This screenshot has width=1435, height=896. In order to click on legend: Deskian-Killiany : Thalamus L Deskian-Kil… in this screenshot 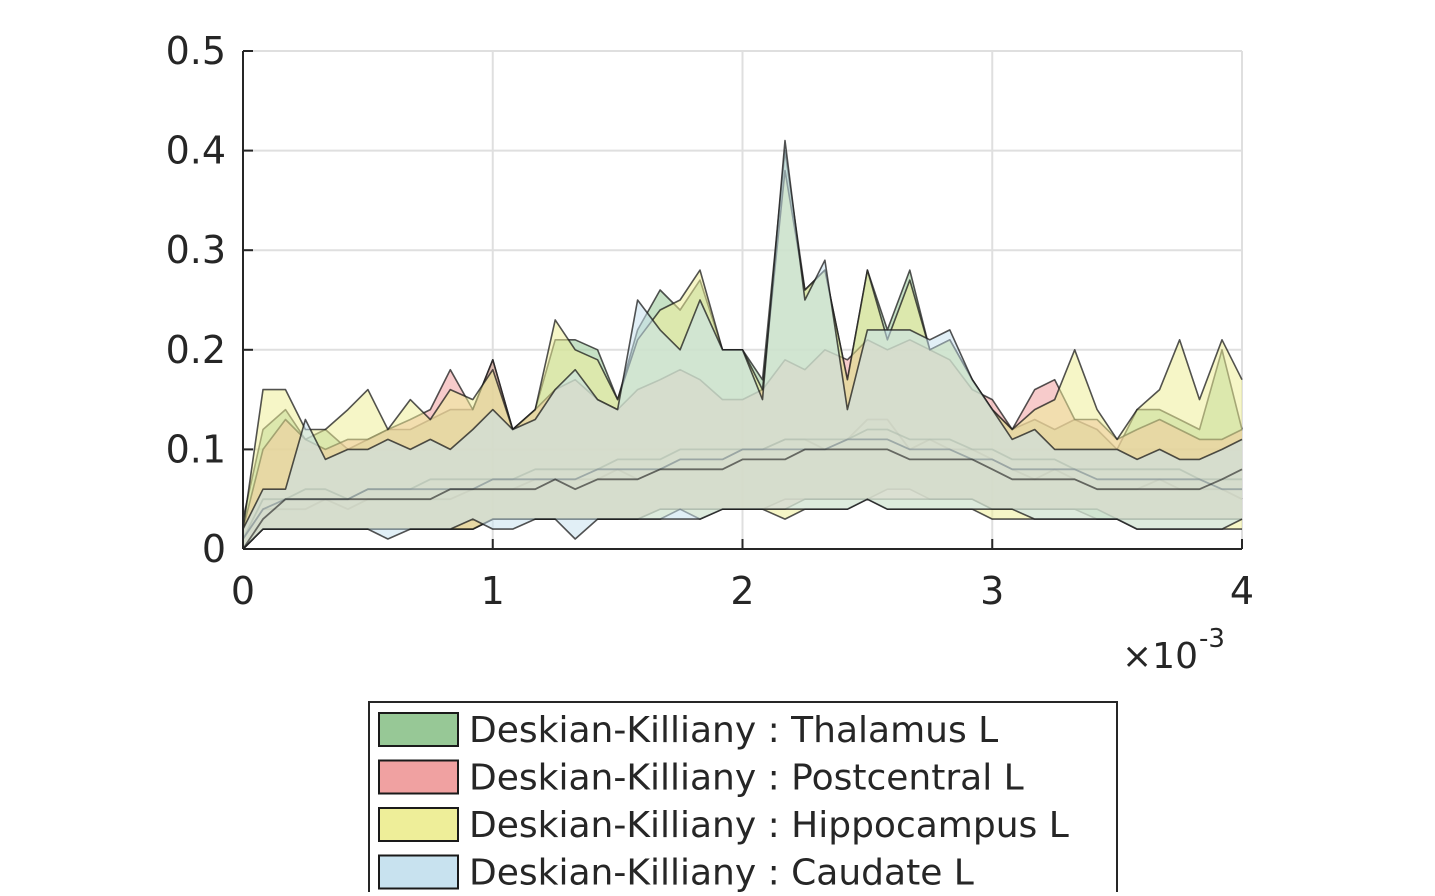, I will do `click(743, 798)`.